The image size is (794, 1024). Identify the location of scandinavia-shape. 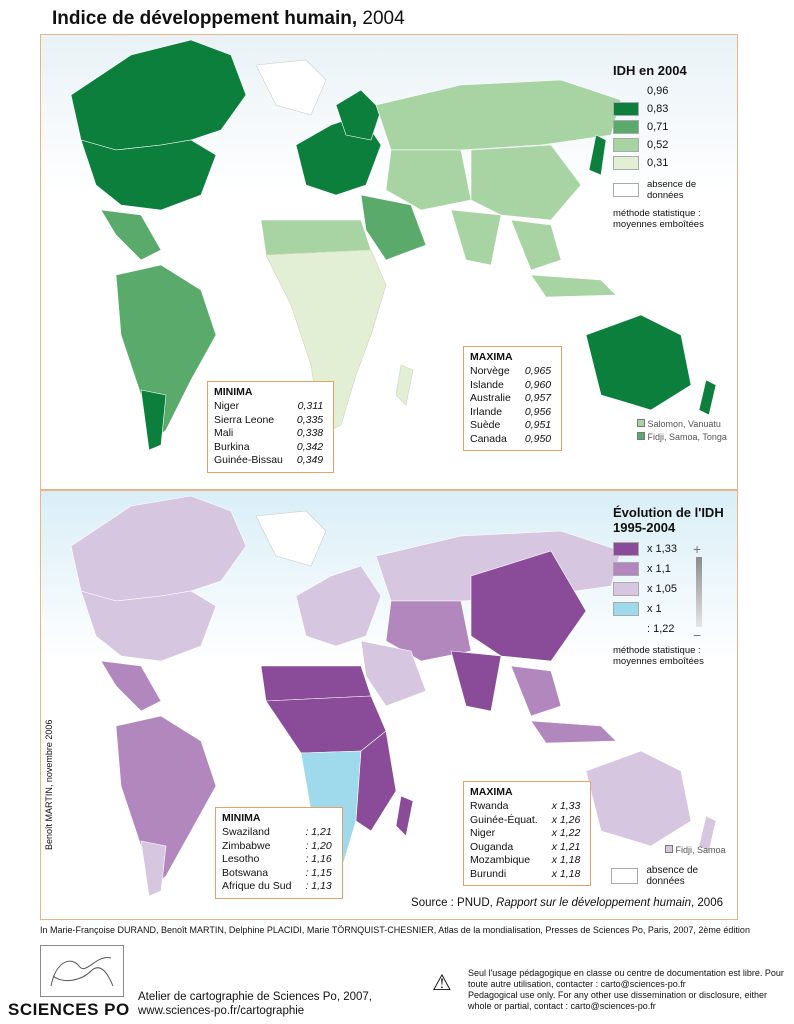
(358, 115).